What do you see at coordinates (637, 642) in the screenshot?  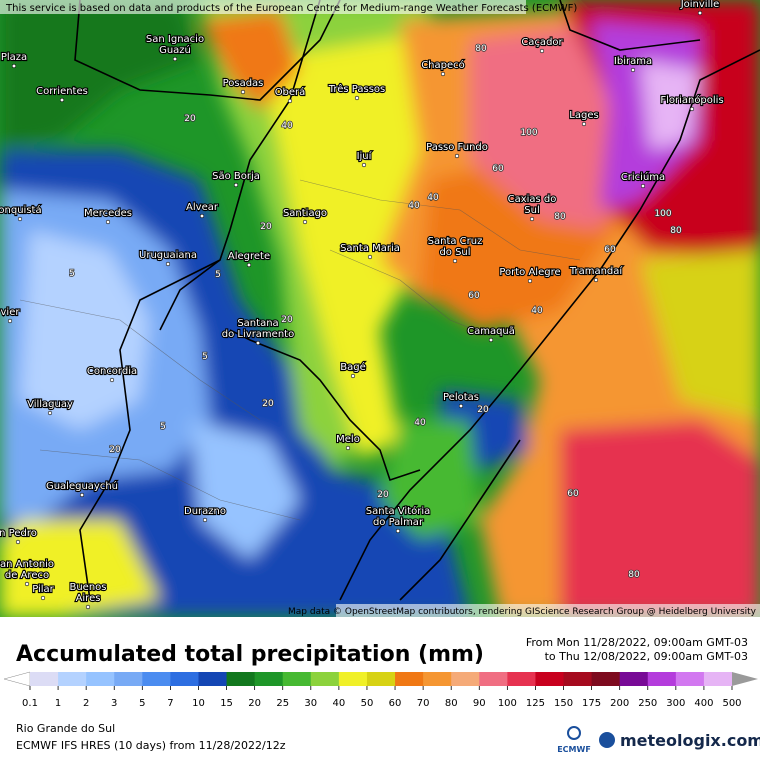 I see `period-from: From Mon 11/28/2022, 09:00am GMT-03` at bounding box center [637, 642].